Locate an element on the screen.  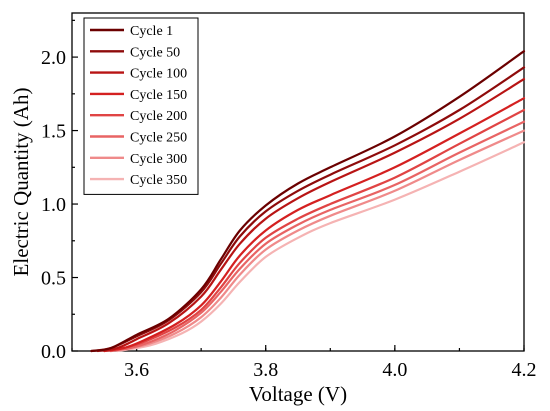
x-tick-label: 4.2 is located at coordinates (524, 370).